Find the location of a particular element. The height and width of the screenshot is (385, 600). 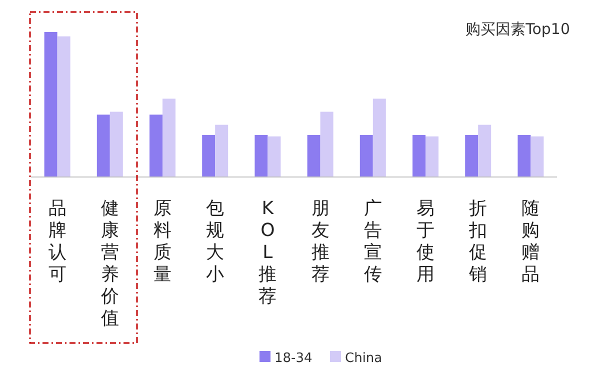

x-tick-label: 包规大小 is located at coordinates (215, 241).